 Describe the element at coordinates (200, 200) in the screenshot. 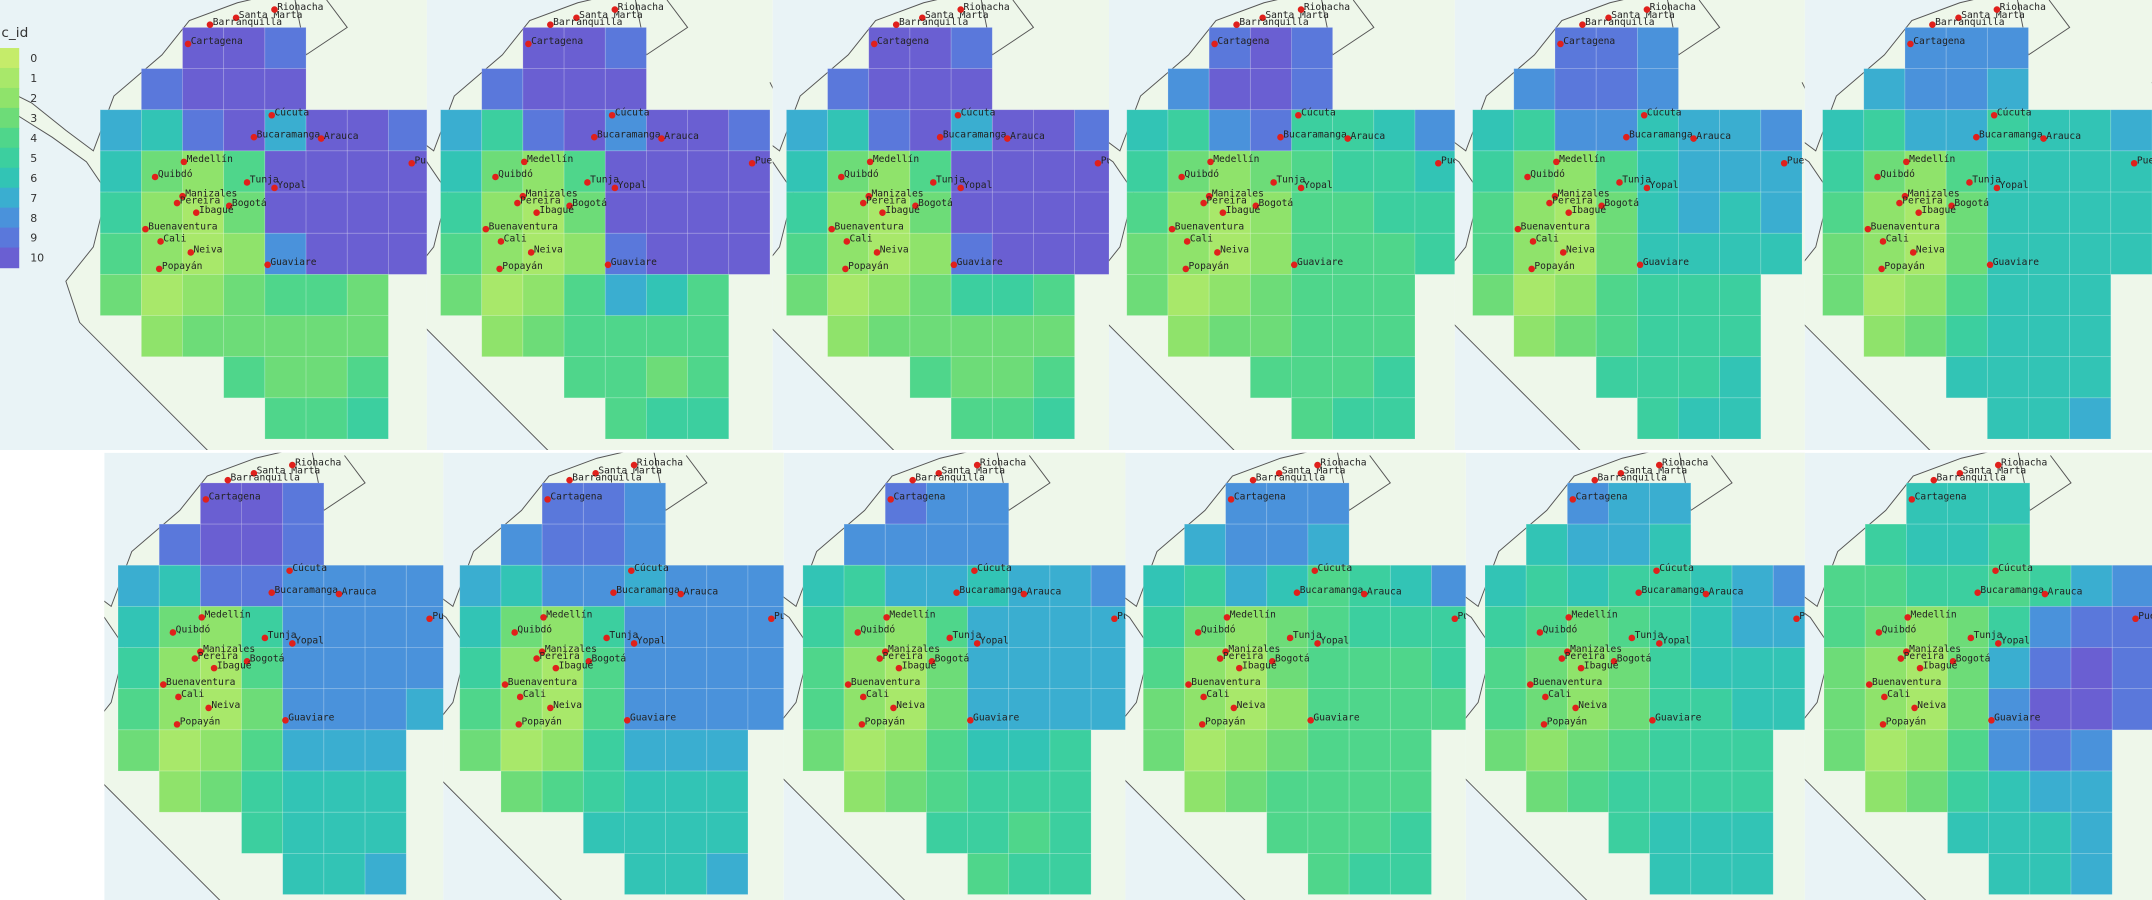

I see `city-label: Pereira` at that location.